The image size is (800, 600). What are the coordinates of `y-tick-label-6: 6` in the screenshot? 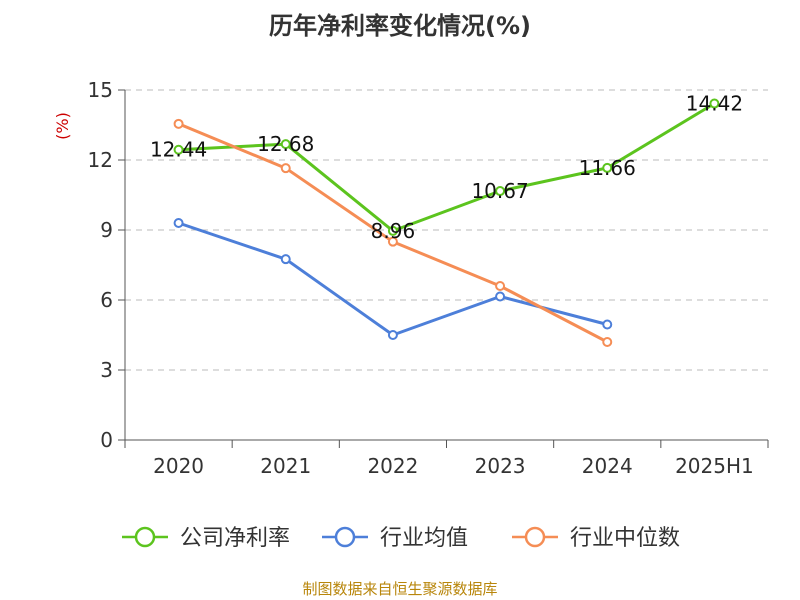 It's located at (106, 300).